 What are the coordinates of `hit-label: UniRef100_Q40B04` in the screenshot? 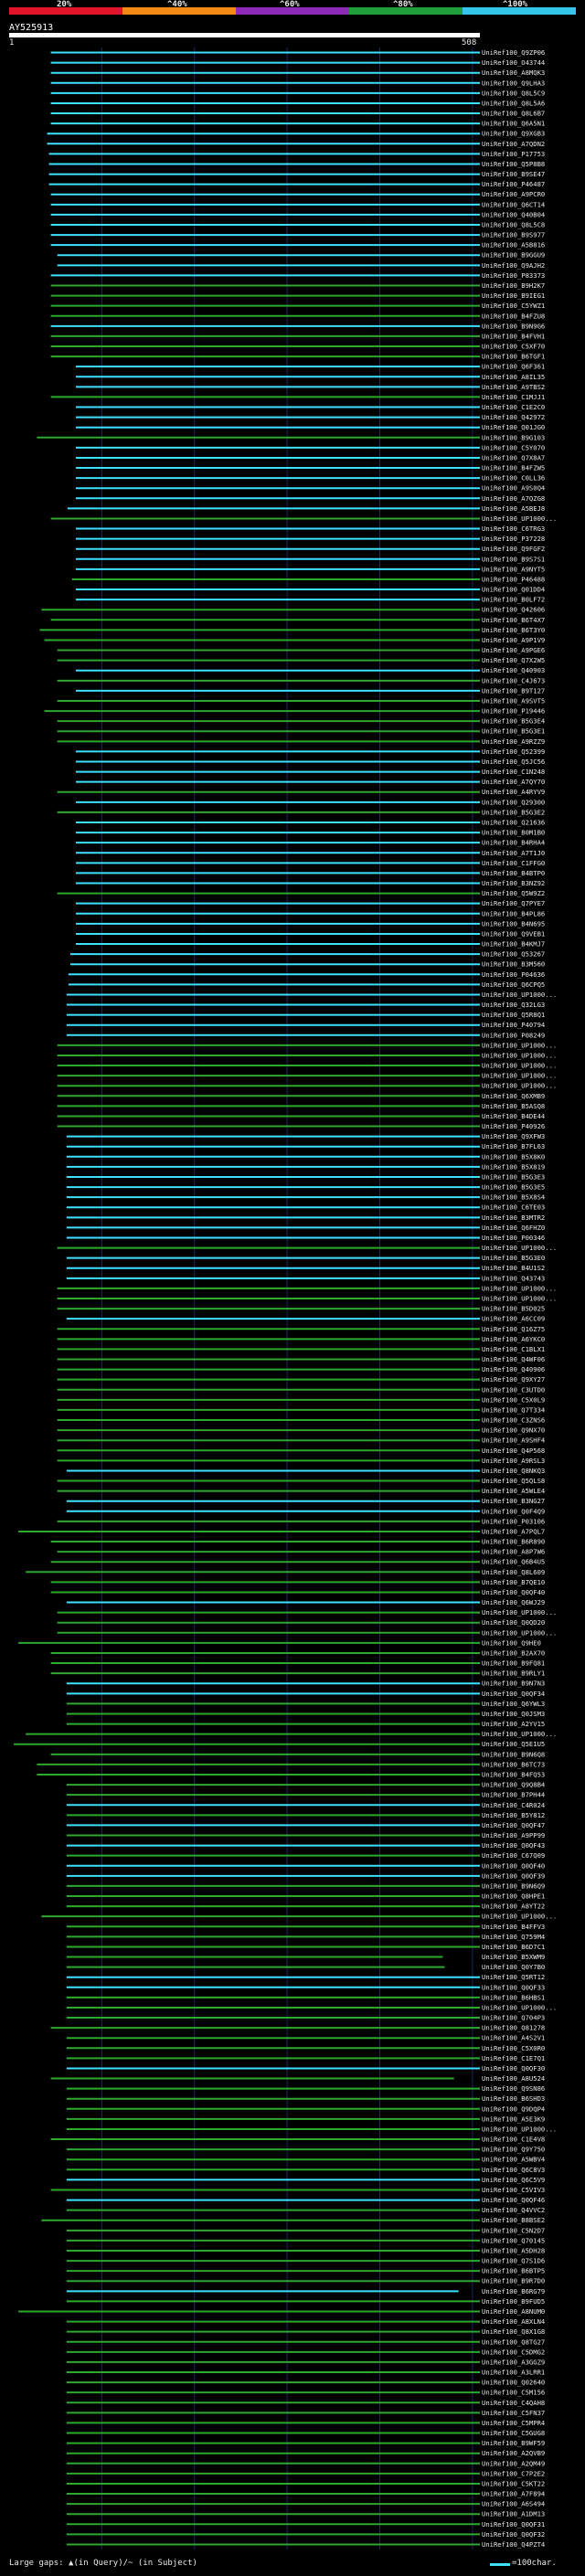 It's located at (513, 214).